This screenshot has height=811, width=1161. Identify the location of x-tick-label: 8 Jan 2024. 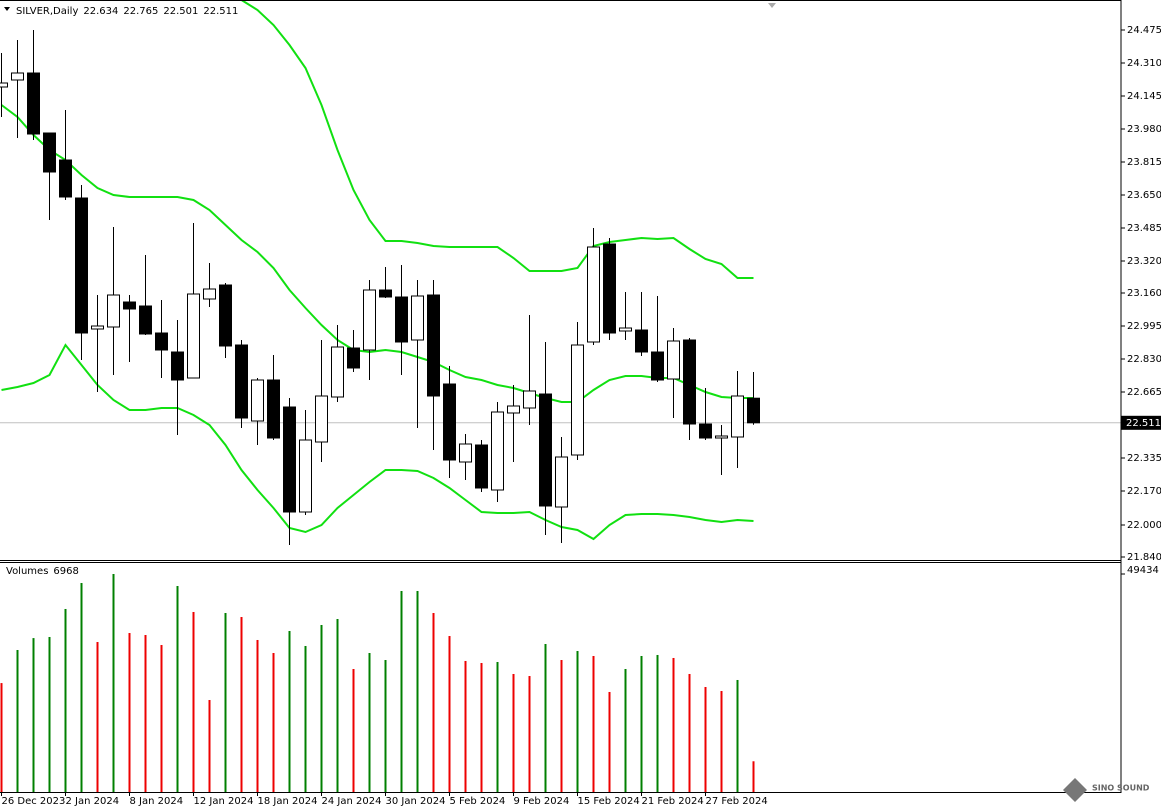
(157, 801).